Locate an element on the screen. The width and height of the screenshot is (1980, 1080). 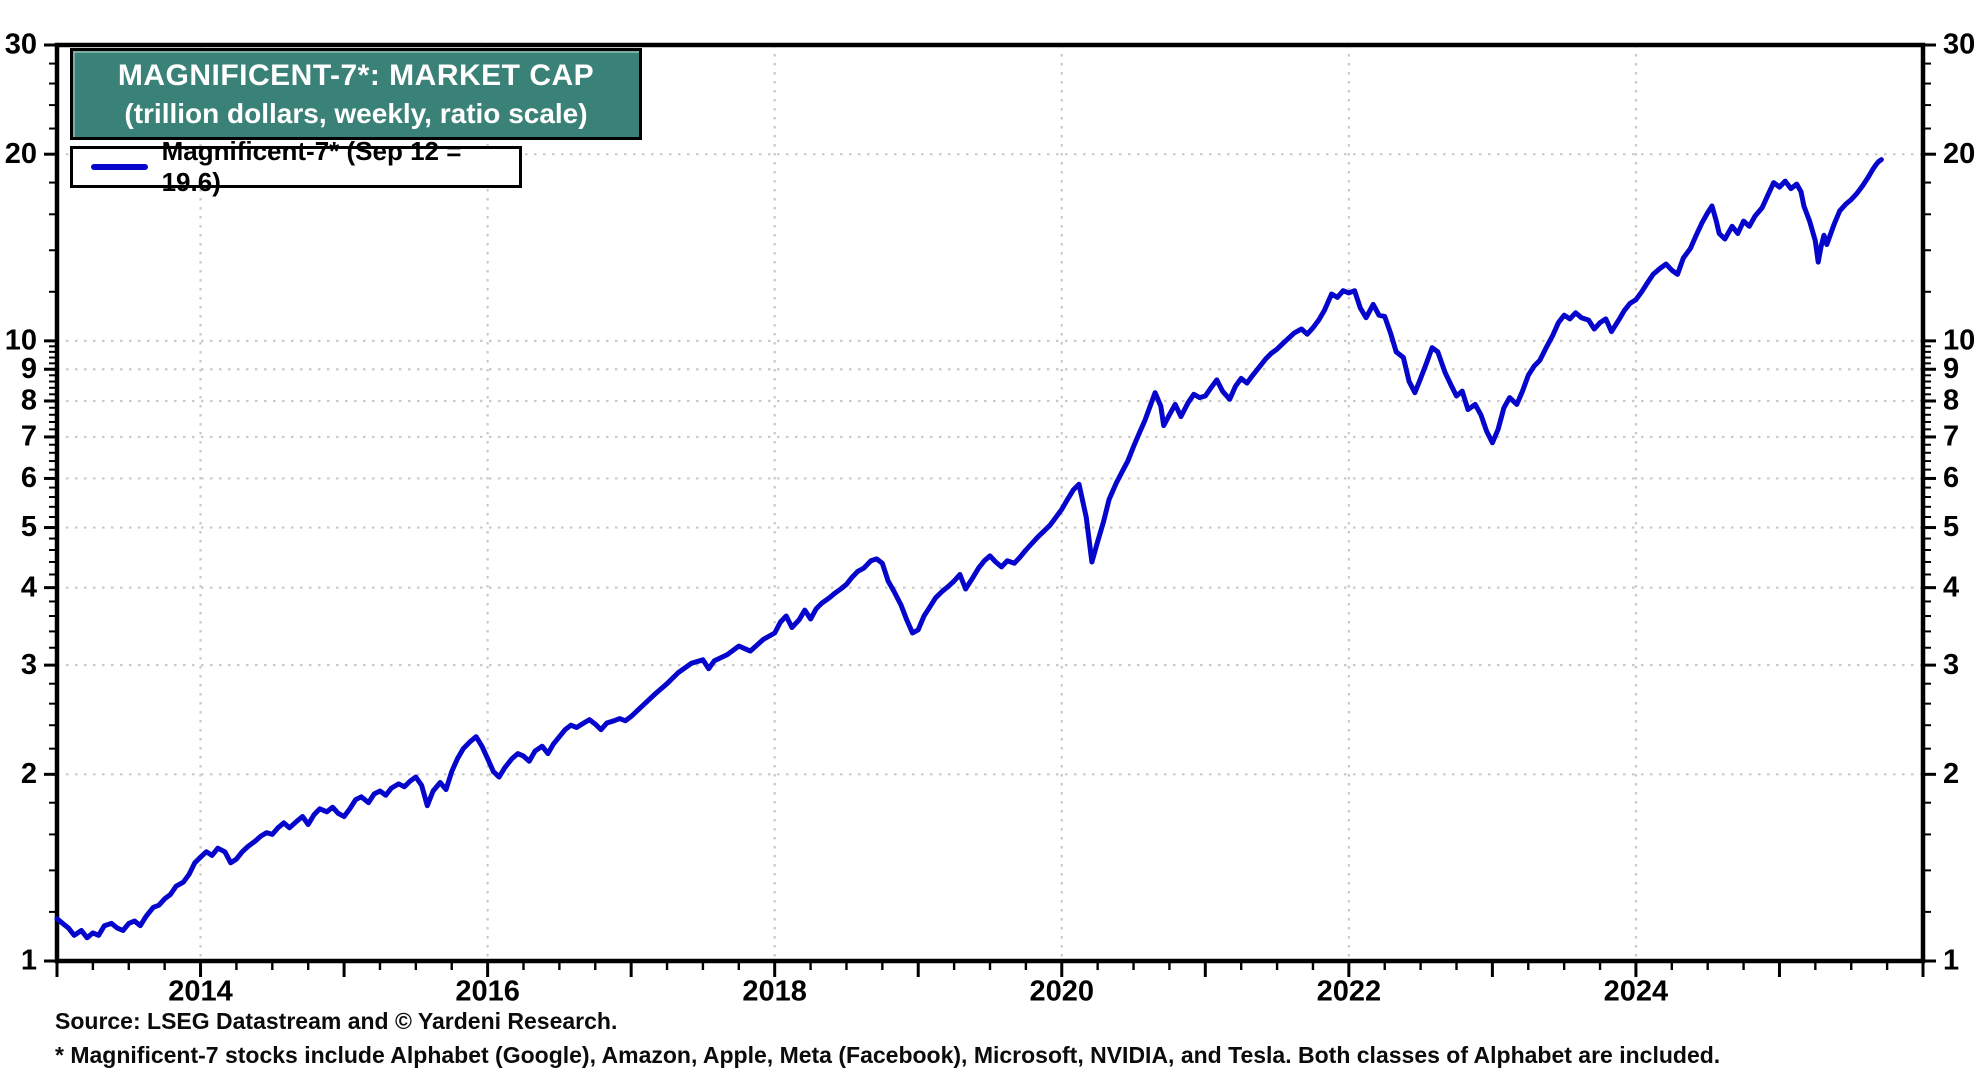
x-axis-year-label: 2014 is located at coordinates (200, 992).